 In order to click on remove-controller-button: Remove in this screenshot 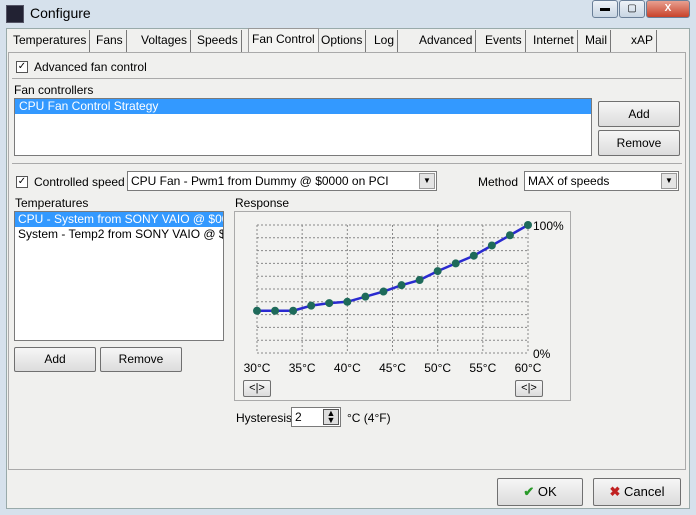, I will do `click(639, 143)`.